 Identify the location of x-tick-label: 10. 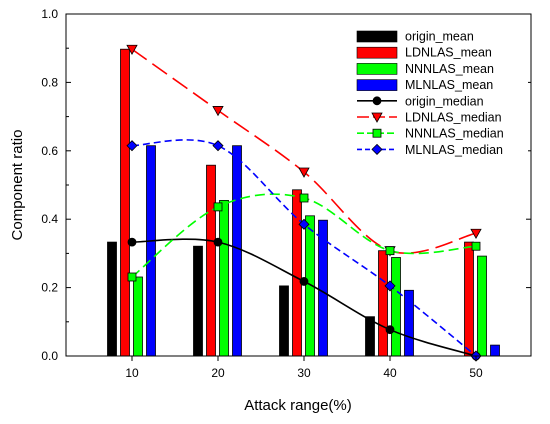
(132, 373).